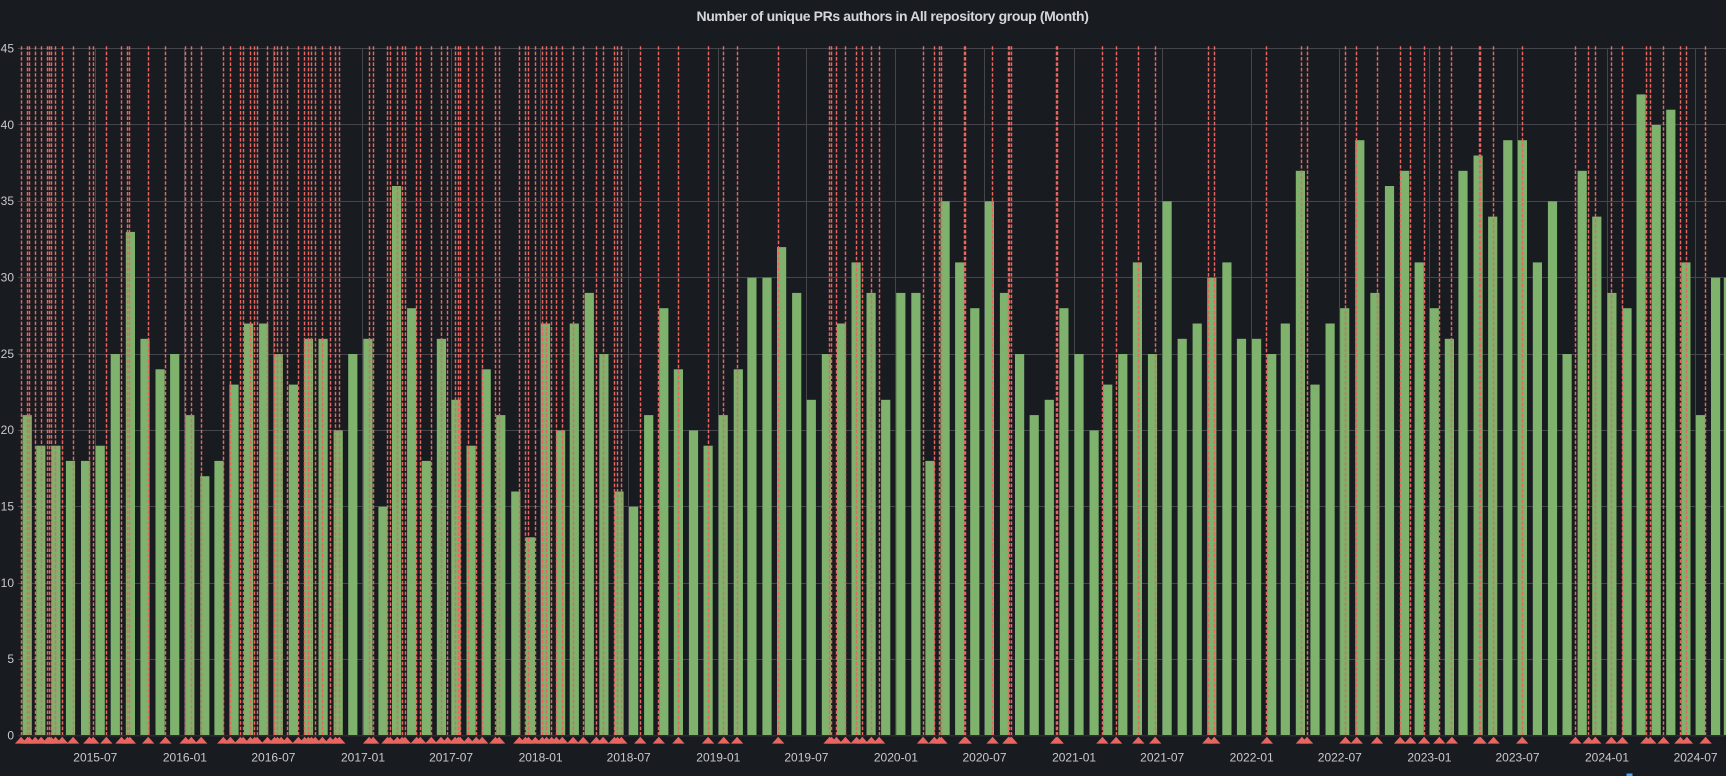 The height and width of the screenshot is (776, 1726). I want to click on svg-text: 2023-01, so click(1429, 758).